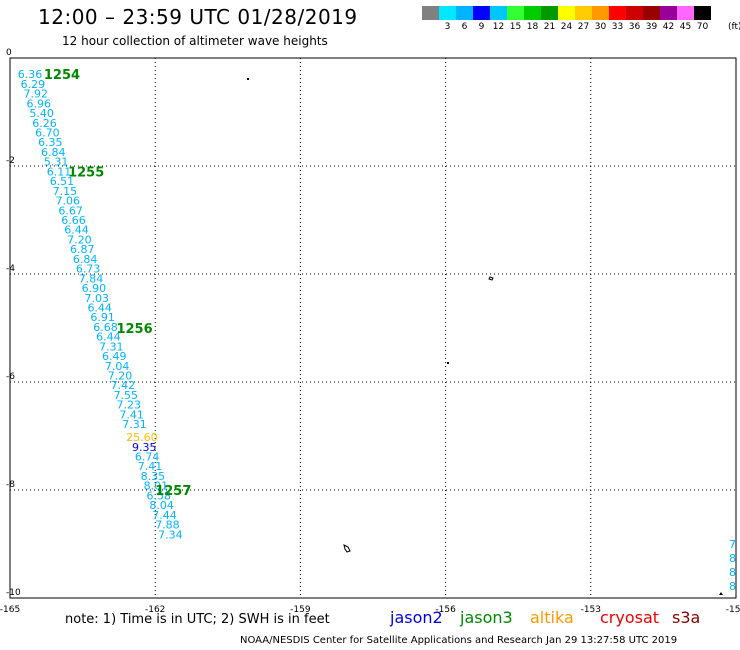  Describe the element at coordinates (161, 505) in the screenshot. I see `wave-height-value: 8.04` at that location.